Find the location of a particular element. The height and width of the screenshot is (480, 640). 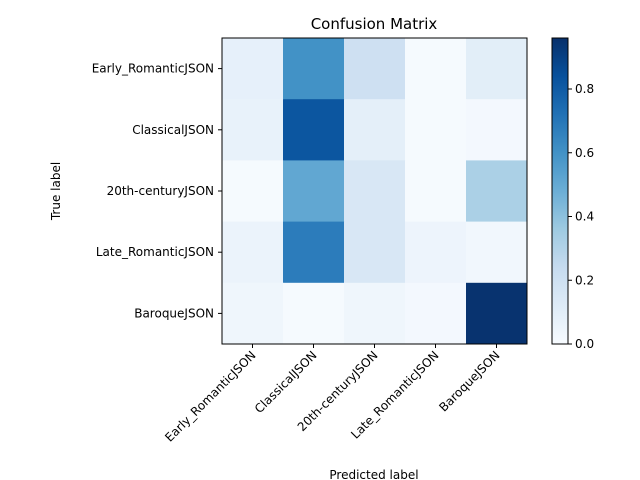

colorbar is located at coordinates (560, 191).